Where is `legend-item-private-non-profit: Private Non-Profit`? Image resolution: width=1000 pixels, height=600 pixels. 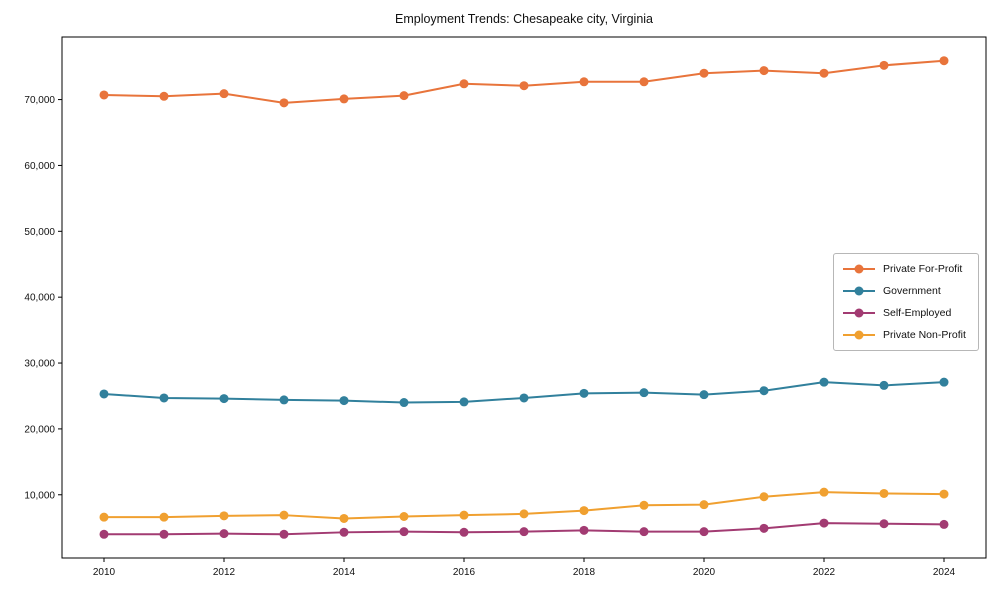
legend-item-private-non-profit: Private Non-Profit is located at coordinates (906, 335).